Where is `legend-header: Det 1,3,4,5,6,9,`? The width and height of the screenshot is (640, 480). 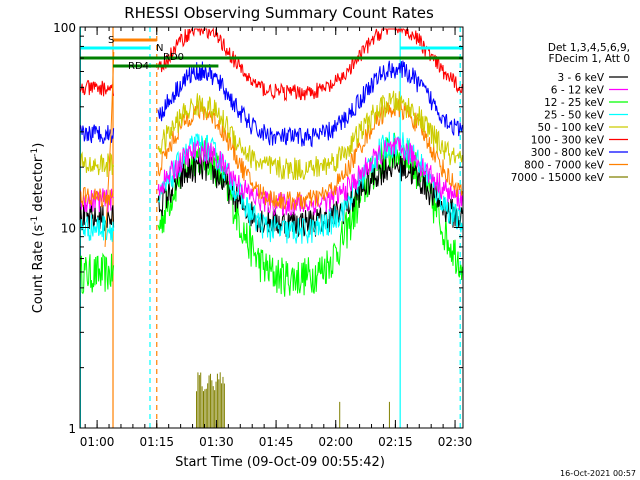
legend-header: Det 1,3,4,5,6,9, is located at coordinates (589, 48).